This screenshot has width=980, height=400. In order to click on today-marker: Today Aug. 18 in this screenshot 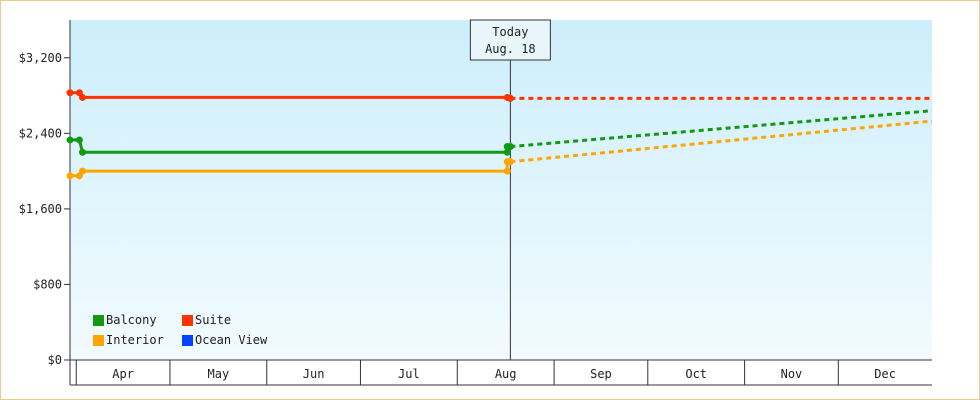, I will do `click(510, 189)`.